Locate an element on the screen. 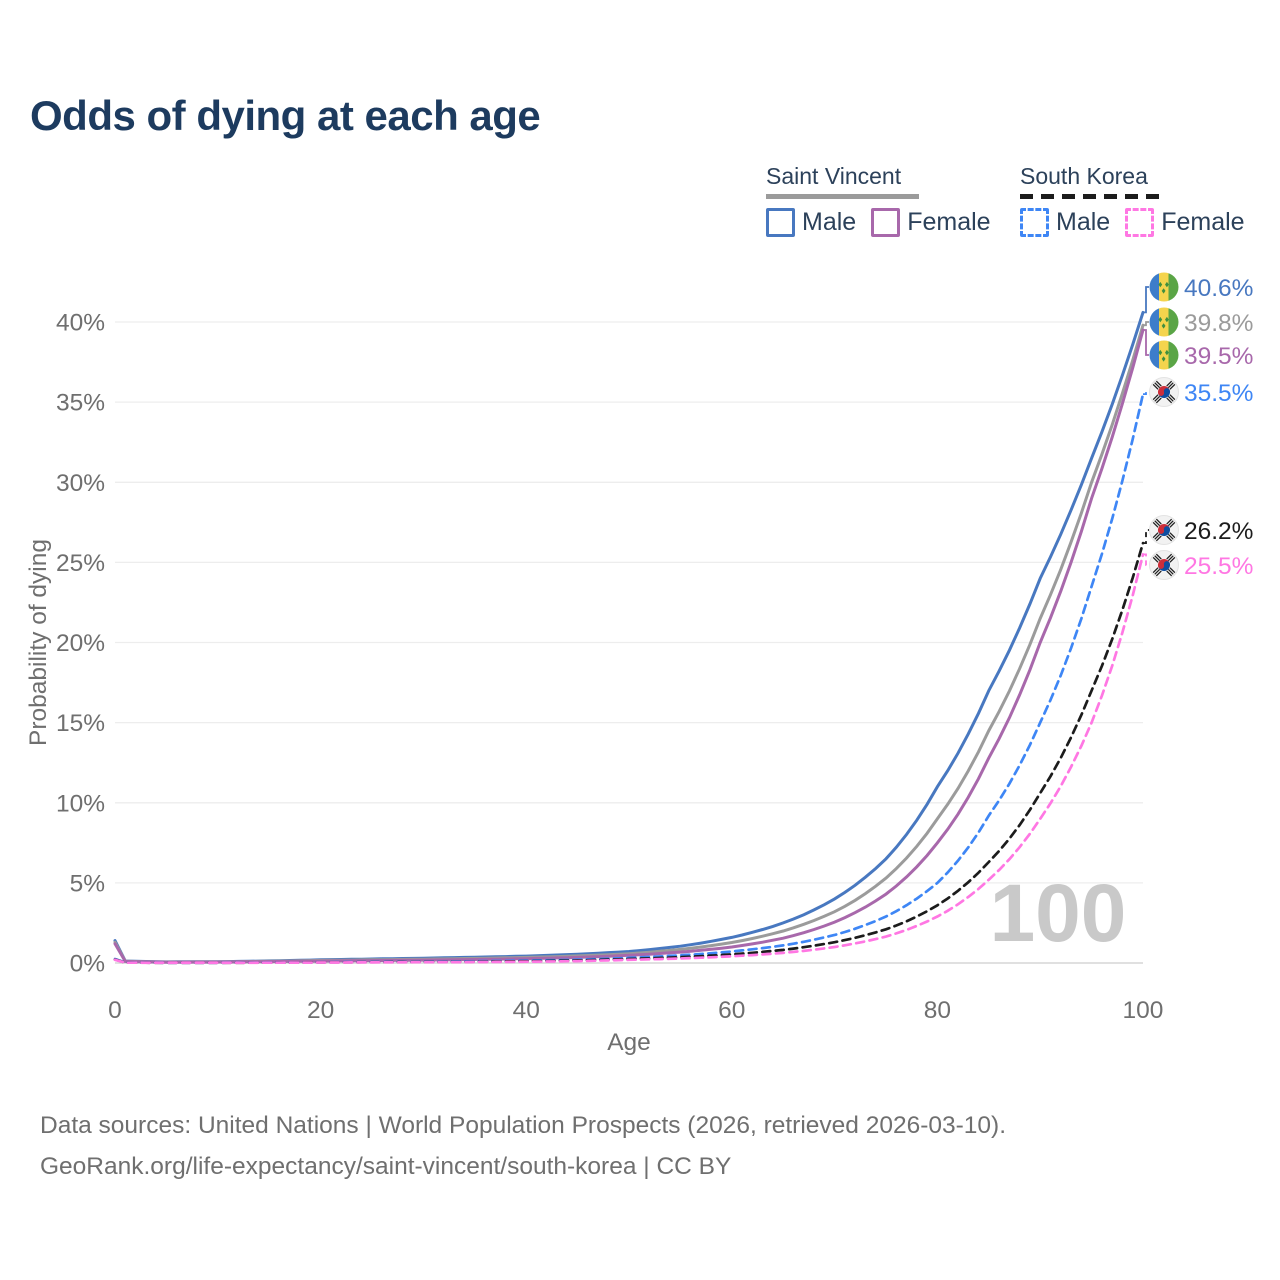 Image resolution: width=1280 pixels, height=1280 pixels. y-tick-label: 35% is located at coordinates (80, 403).